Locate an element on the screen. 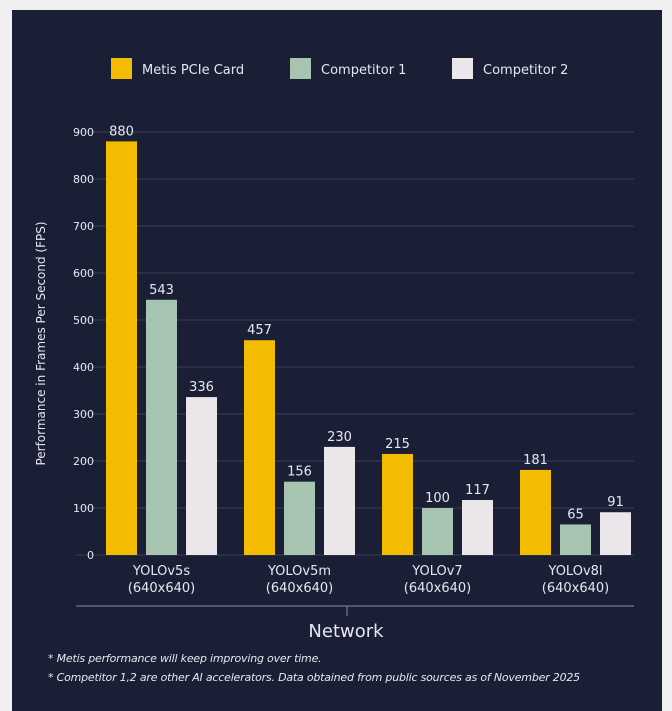 This screenshot has height=711, width=672. legend-label: Metis PCIe Card is located at coordinates (193, 70).